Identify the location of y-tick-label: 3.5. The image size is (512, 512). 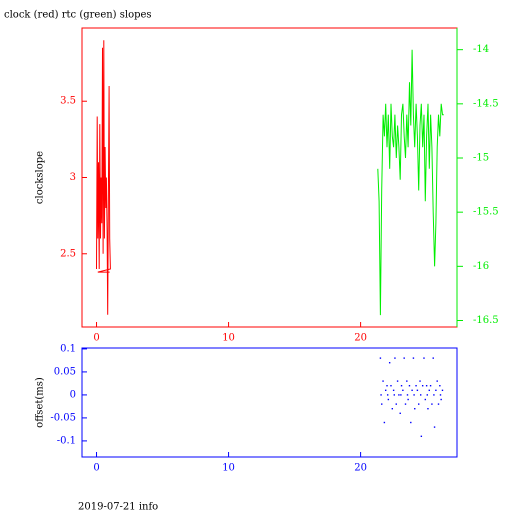
(68, 101).